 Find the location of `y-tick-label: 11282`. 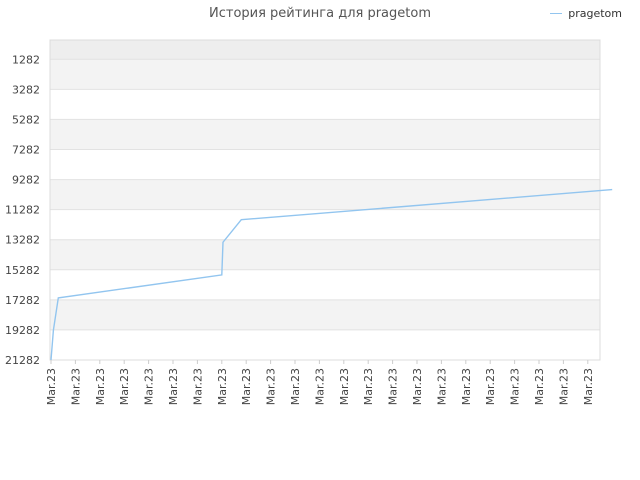

y-tick-label: 11282 is located at coordinates (22, 210).